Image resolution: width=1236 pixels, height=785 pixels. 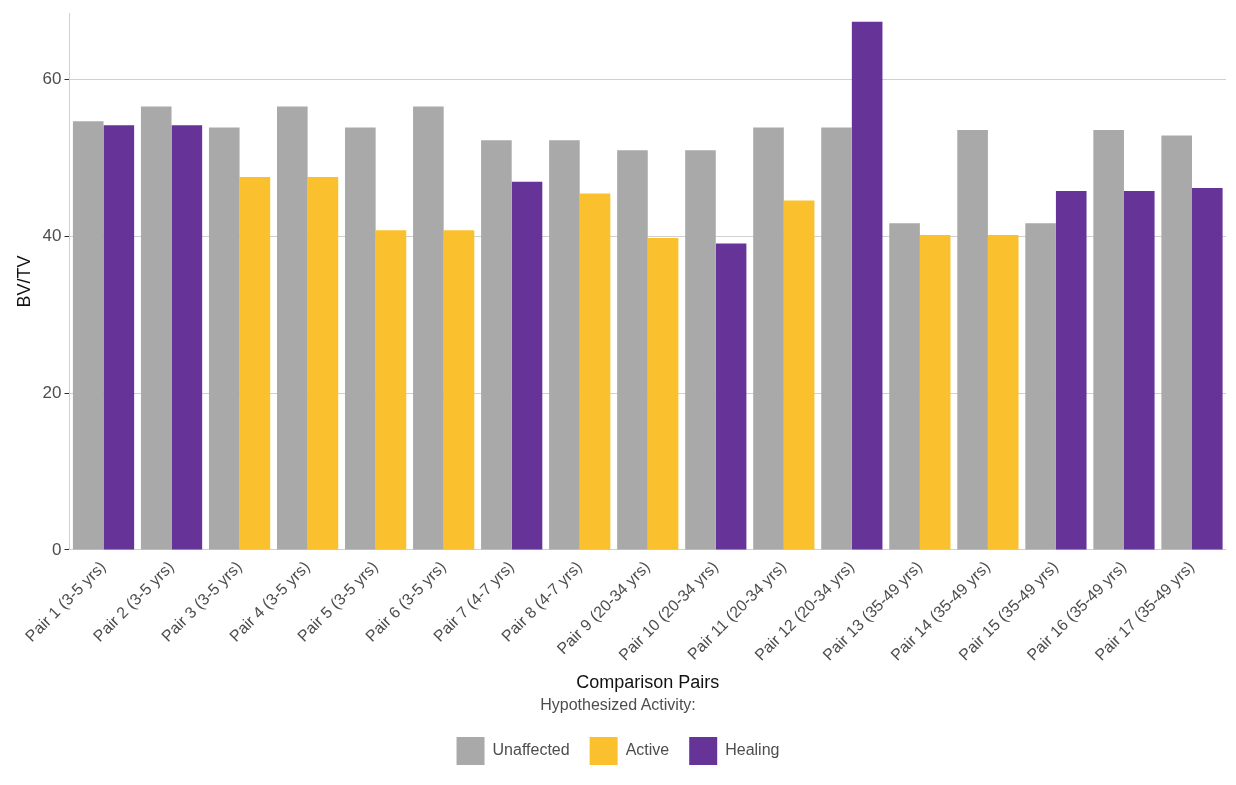 I want to click on legend-label: Active, so click(x=647, y=750).